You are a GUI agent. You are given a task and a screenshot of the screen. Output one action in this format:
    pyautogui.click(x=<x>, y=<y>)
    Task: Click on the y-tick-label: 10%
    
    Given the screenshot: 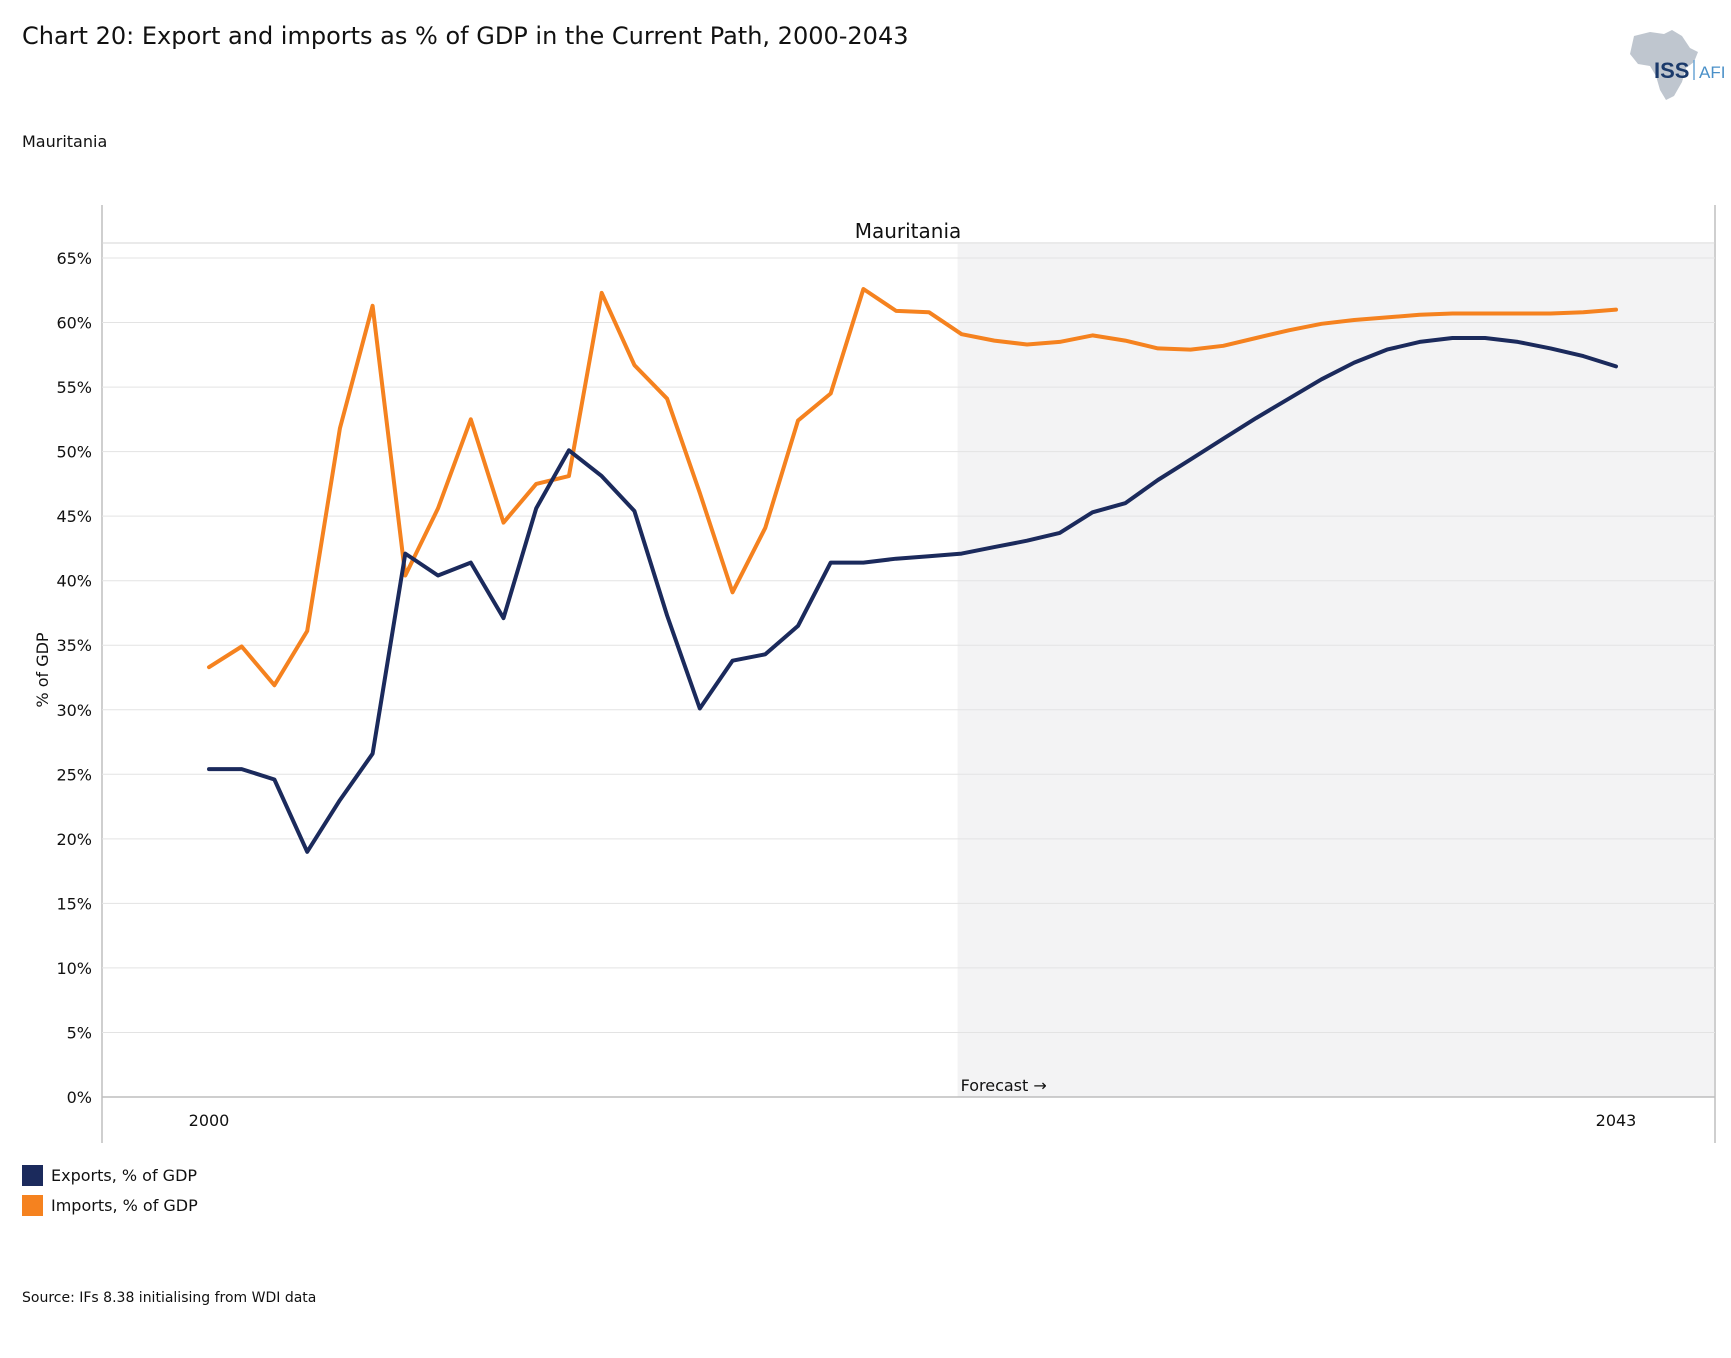 What is the action you would take?
    pyautogui.click(x=74, y=968)
    